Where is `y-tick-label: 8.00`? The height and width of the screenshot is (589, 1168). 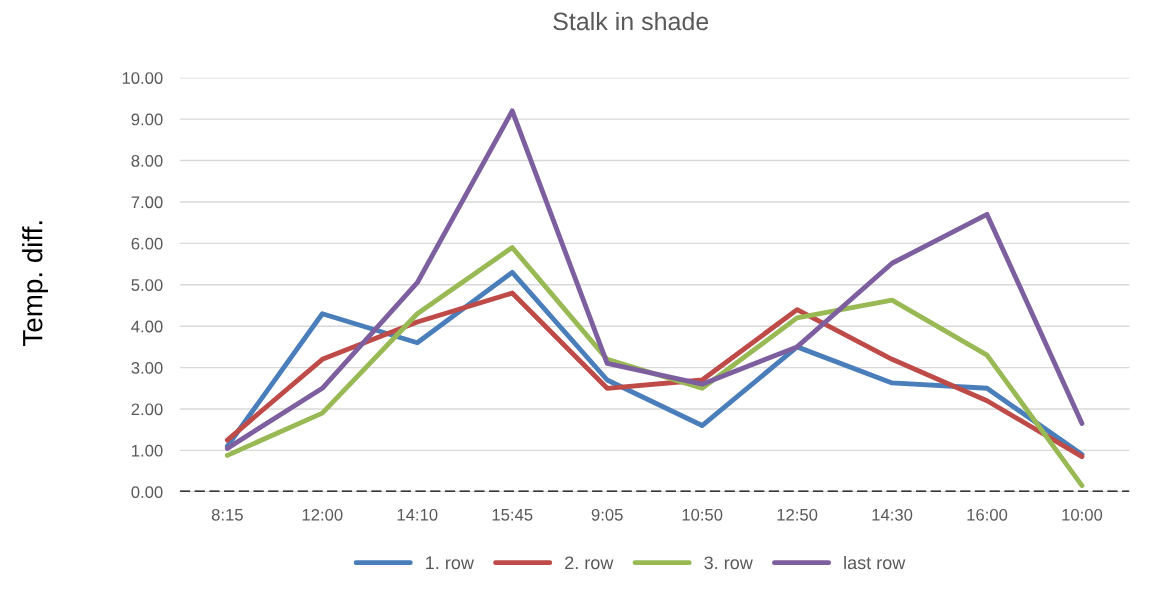
y-tick-label: 8.00 is located at coordinates (147, 160).